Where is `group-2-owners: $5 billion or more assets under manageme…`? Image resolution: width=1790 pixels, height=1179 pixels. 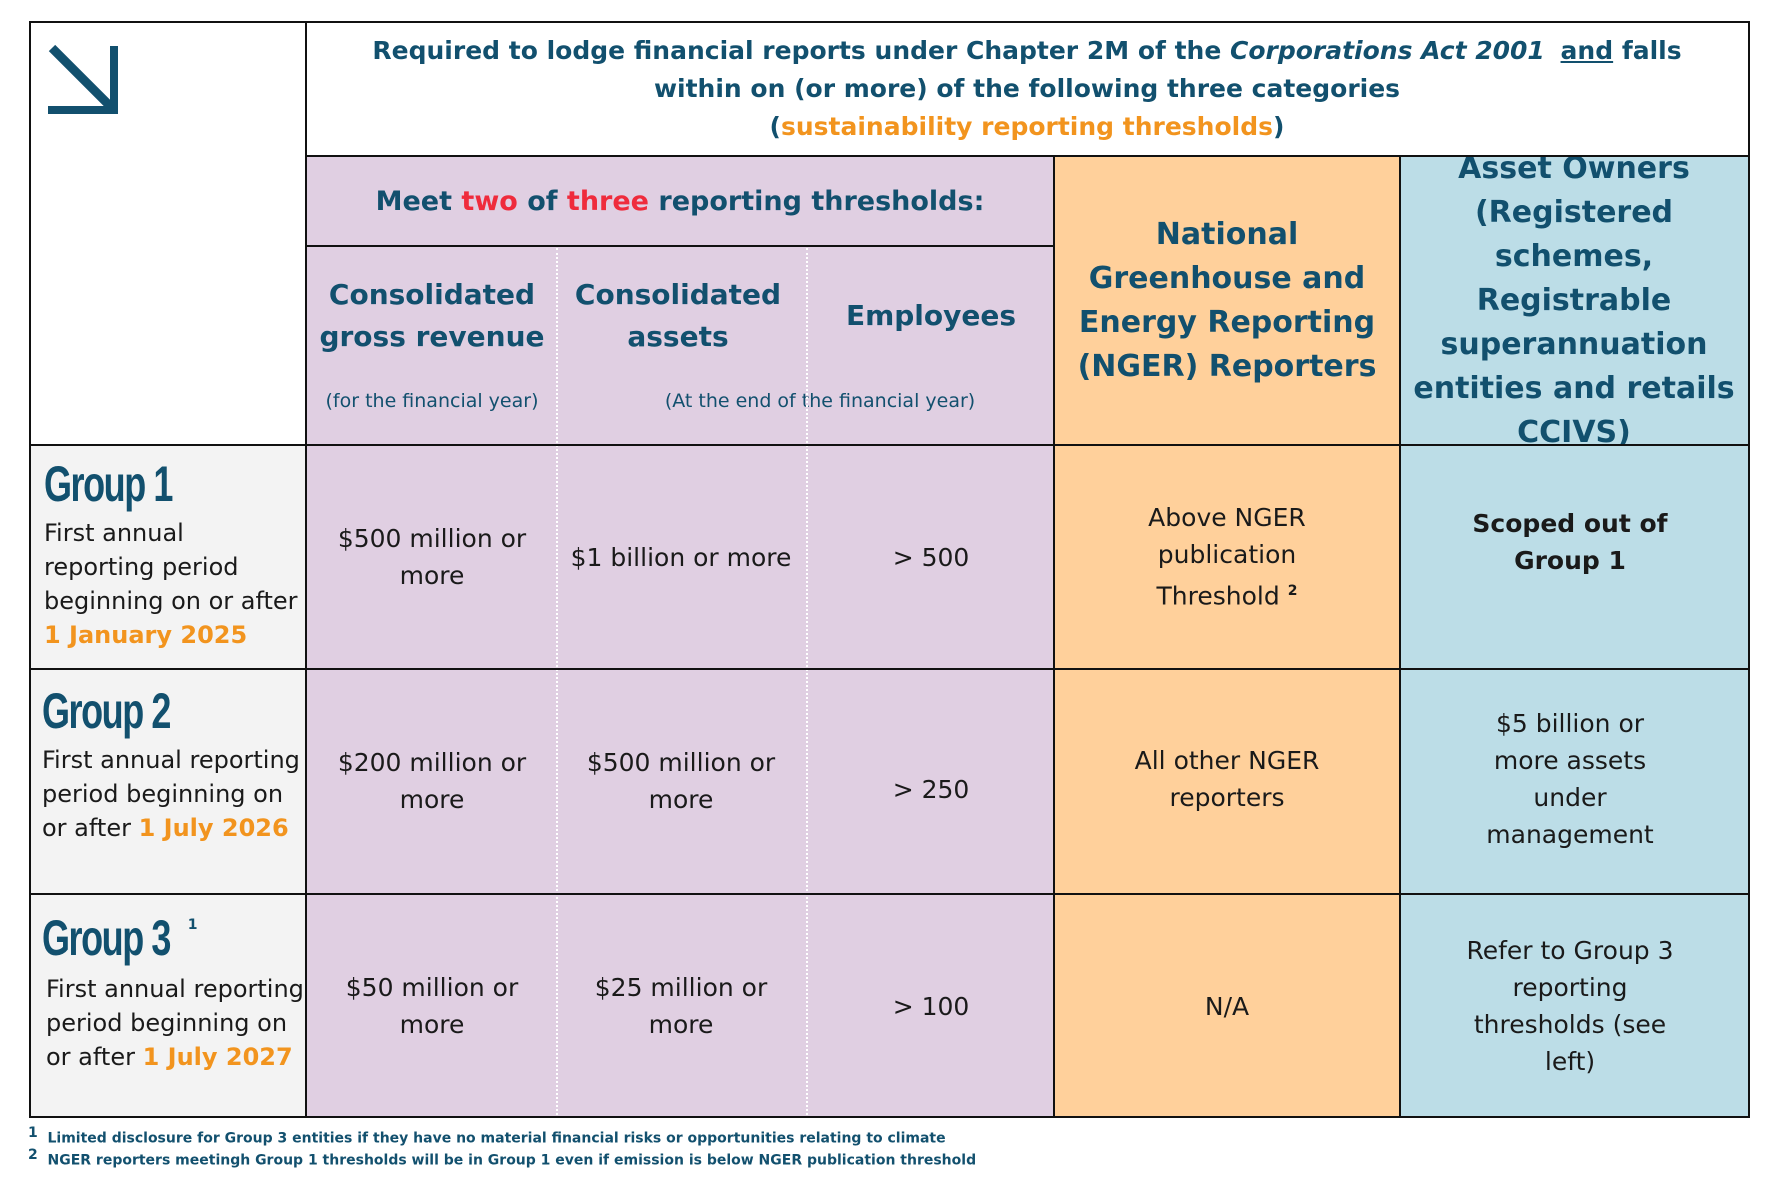 group-2-owners: $5 billion or more assets under manageme… is located at coordinates (1570, 779).